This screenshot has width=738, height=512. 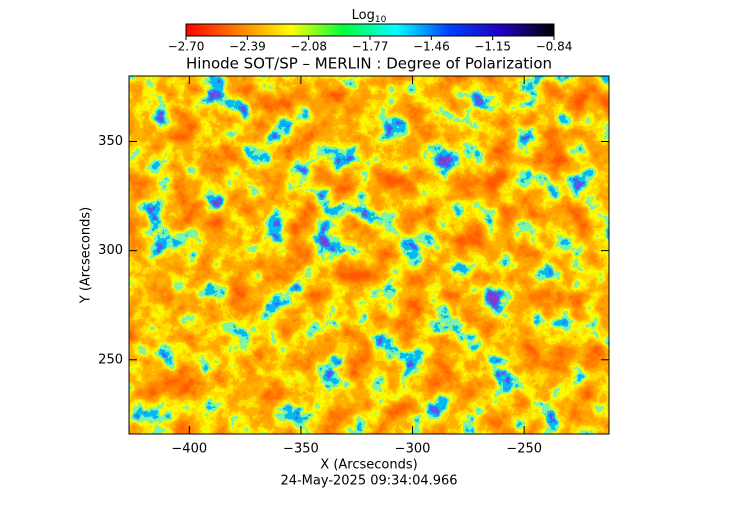 What do you see at coordinates (301, 449) in the screenshot?
I see `x-tick-label: −350` at bounding box center [301, 449].